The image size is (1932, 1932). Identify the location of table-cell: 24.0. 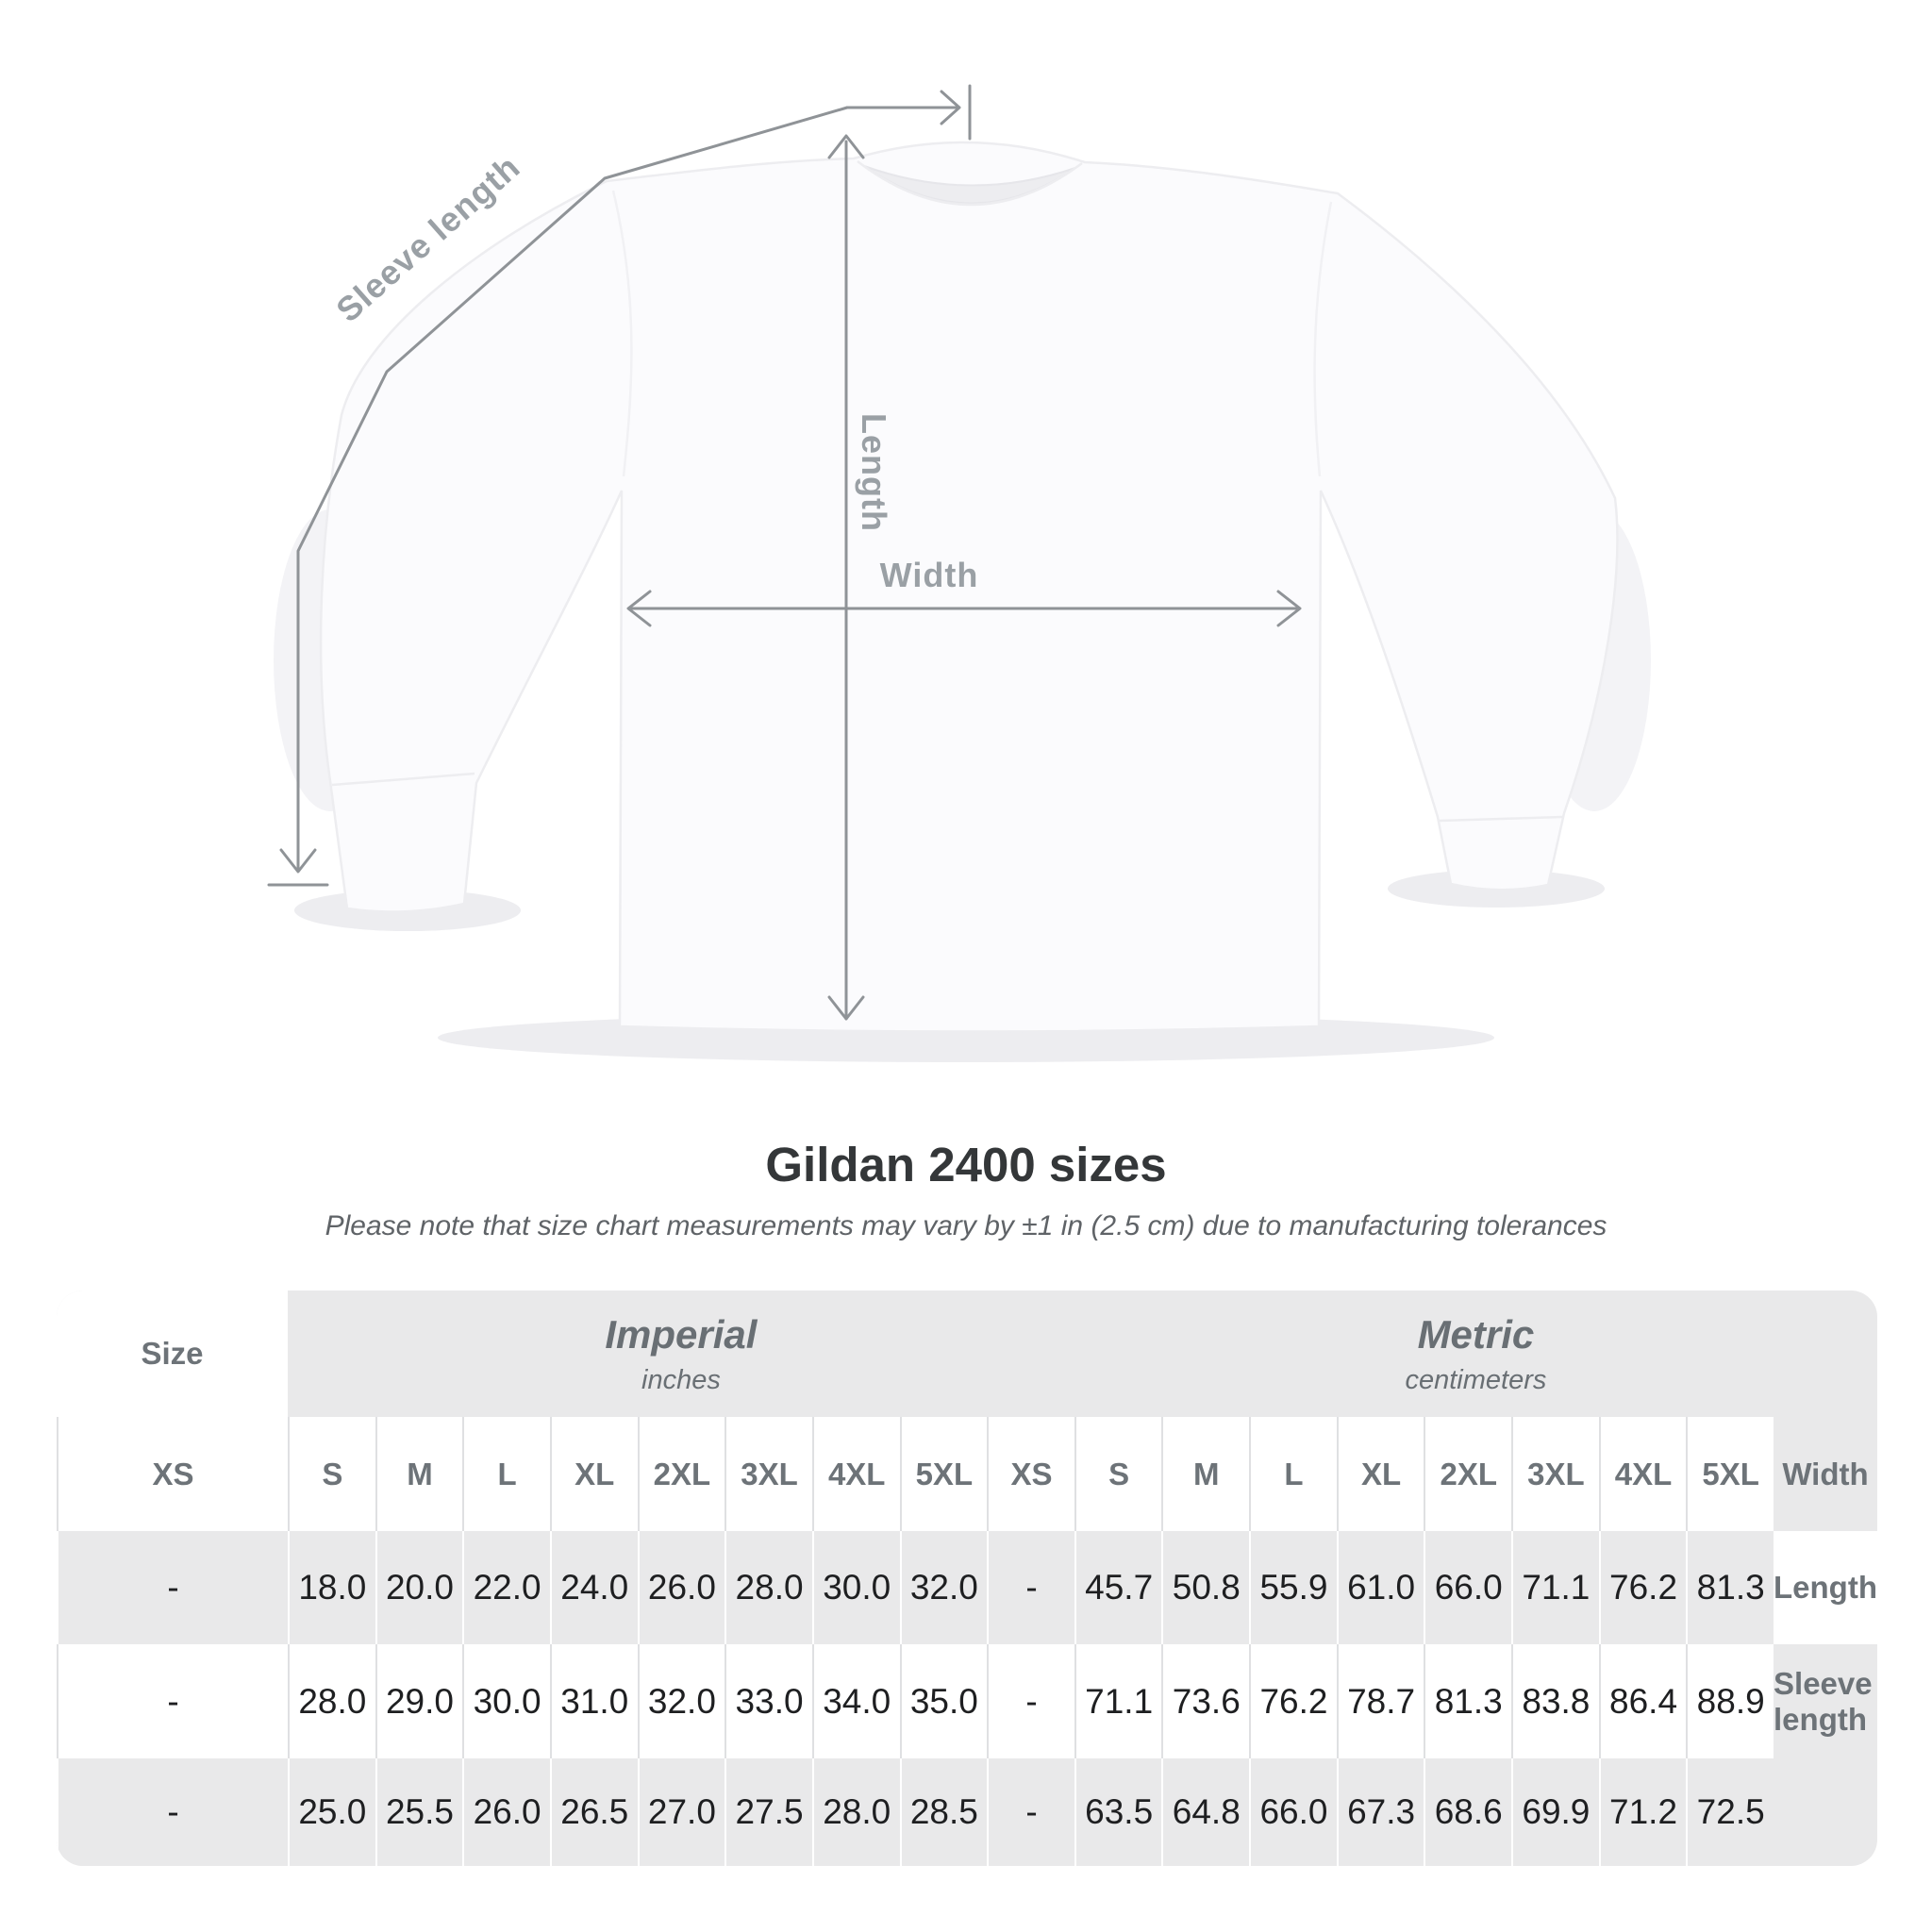
(594, 1588).